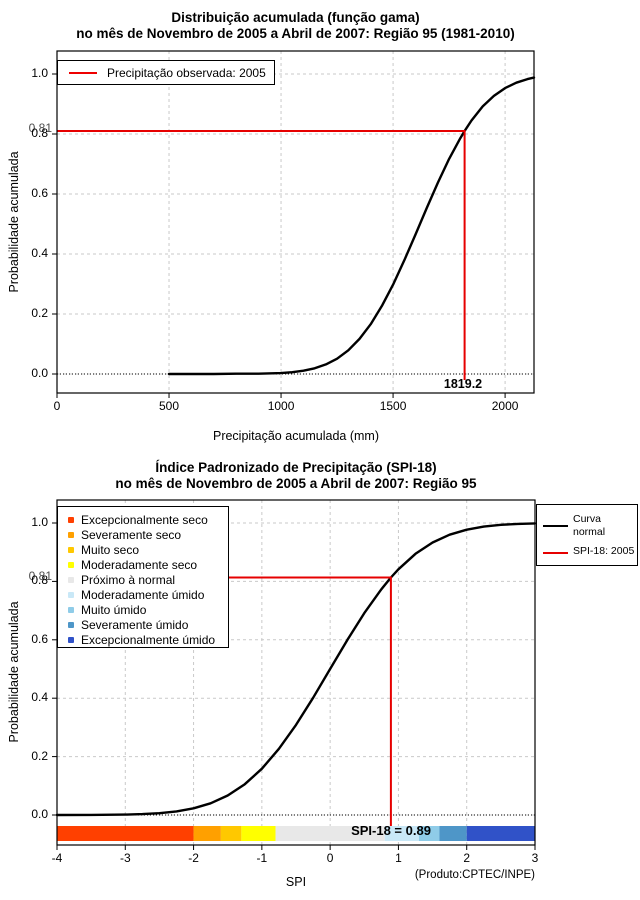 The width and height of the screenshot is (640, 900). Describe the element at coordinates (589, 532) in the screenshot. I see `curva-normal-label-line2: normal` at that location.